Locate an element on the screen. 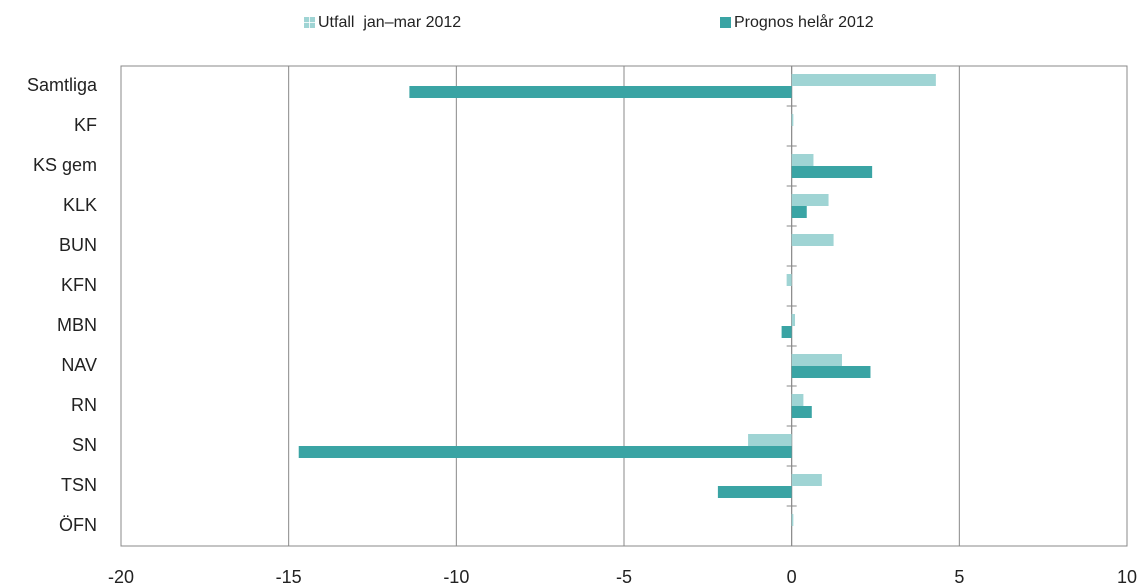  y-tick-label: KFN is located at coordinates (79, 285).